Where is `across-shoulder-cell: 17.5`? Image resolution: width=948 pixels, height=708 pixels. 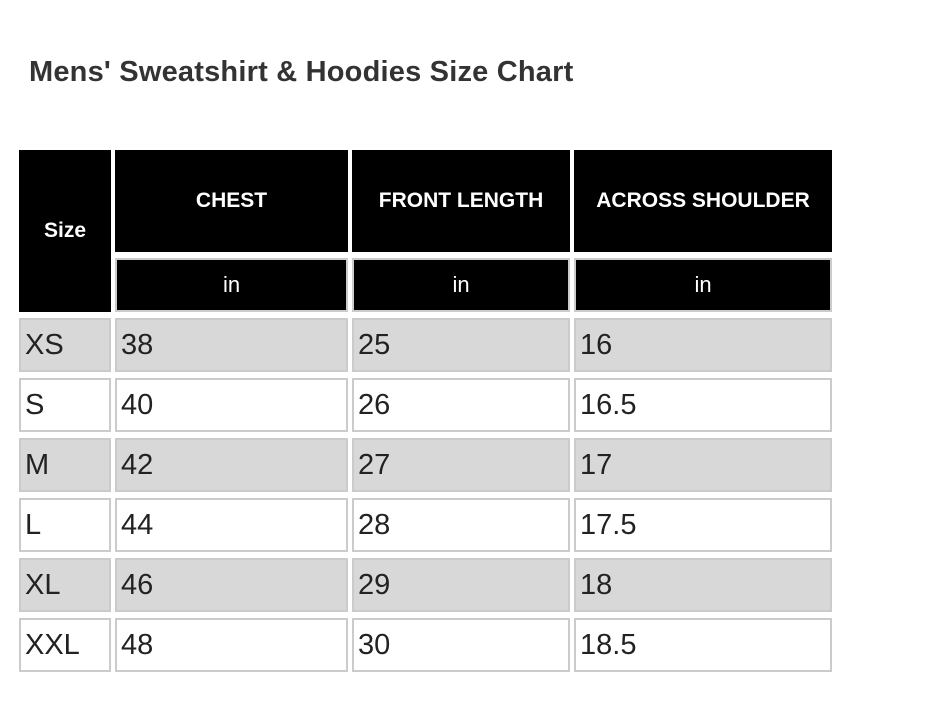
across-shoulder-cell: 17.5 is located at coordinates (703, 525).